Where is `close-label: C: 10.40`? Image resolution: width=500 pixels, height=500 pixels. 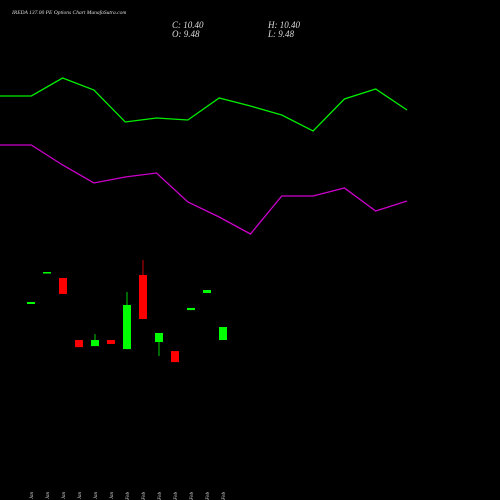
close-label: C: 10.40 is located at coordinates (188, 25).